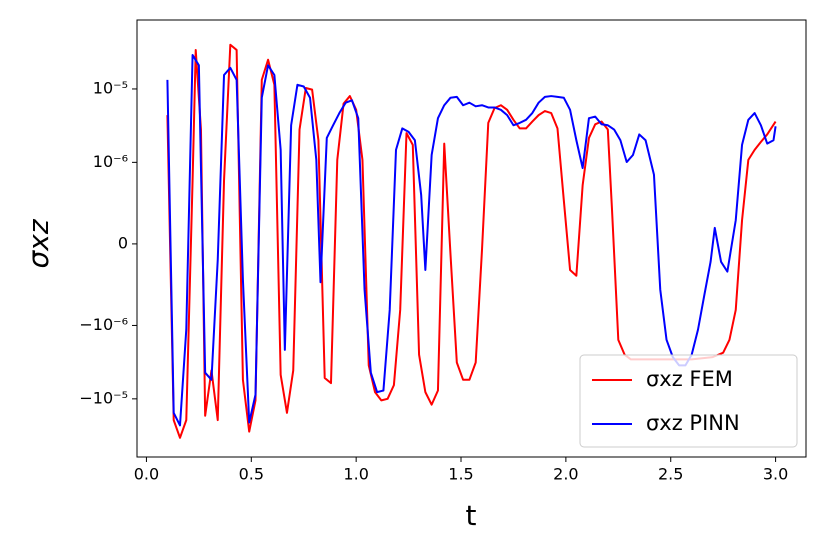 The height and width of the screenshot is (554, 830). Describe the element at coordinates (693, 423) in the screenshot. I see `legend-label: σxz PINN` at that location.